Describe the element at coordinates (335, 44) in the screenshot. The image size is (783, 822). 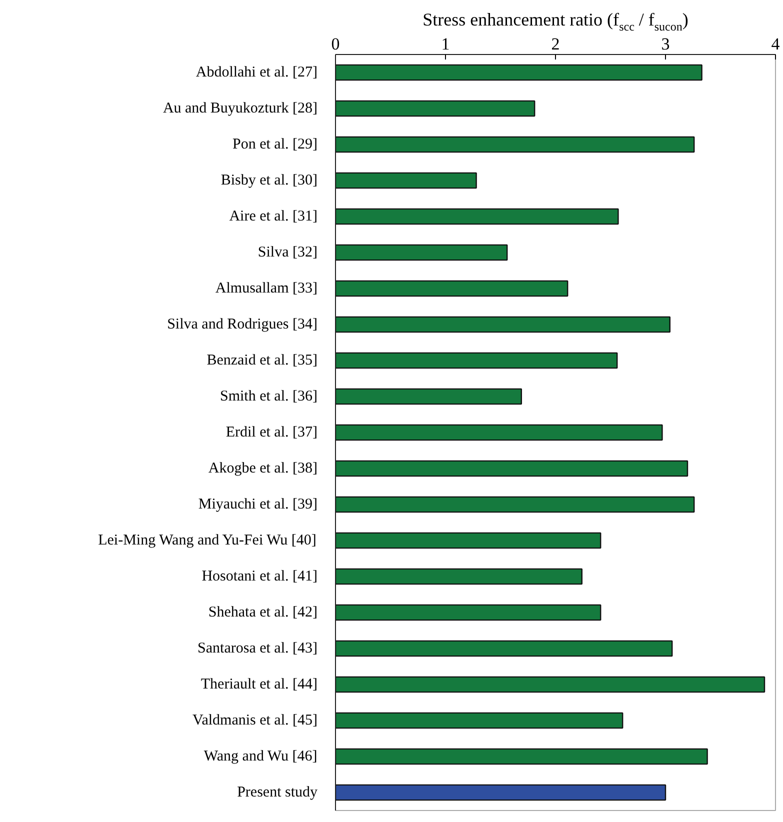
I see `x-tick-label: 0` at that location.